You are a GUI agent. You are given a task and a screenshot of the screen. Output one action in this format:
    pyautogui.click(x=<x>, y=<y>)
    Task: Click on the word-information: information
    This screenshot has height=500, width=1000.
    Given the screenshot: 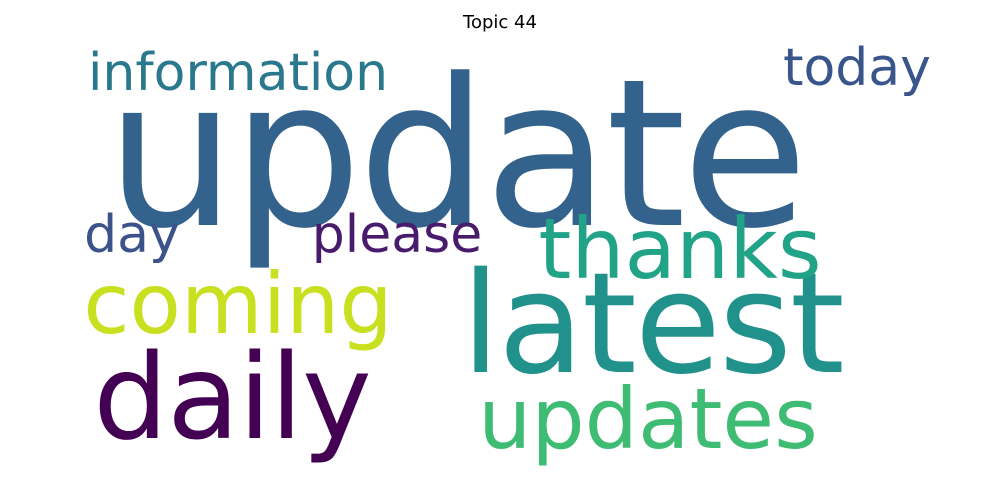 What is the action you would take?
    pyautogui.click(x=238, y=73)
    